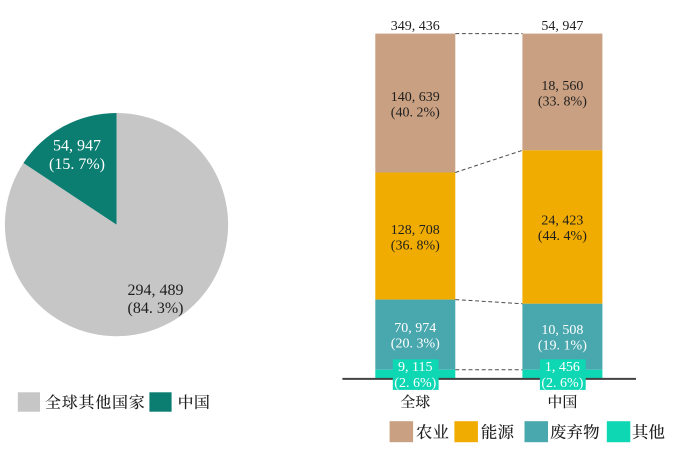 This screenshot has height=451, width=676. I want to click on svg-text: (84. 3%), so click(156, 308).